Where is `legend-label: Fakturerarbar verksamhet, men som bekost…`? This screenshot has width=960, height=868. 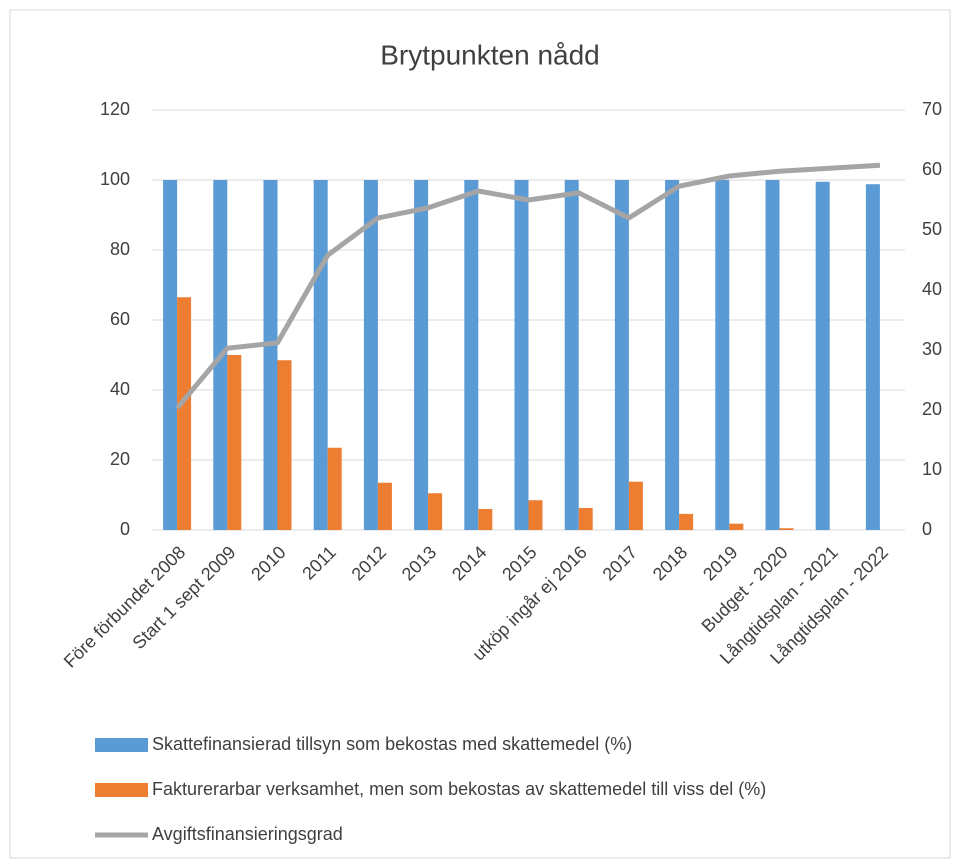 legend-label: Fakturerarbar verksamhet, men som bekost… is located at coordinates (459, 789).